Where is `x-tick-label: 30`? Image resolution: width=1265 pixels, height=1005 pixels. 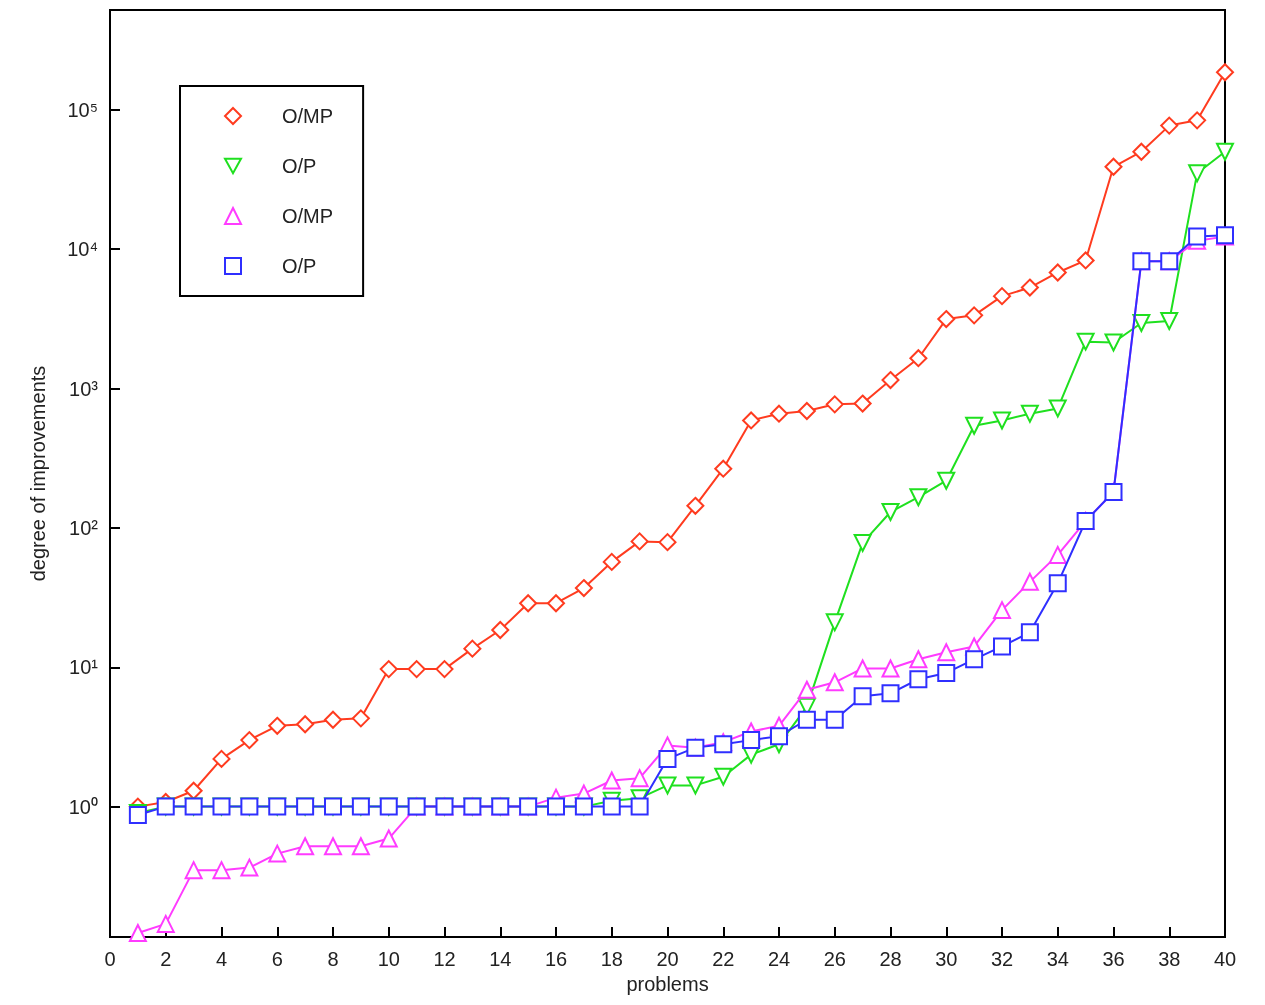 x-tick-label: 30 is located at coordinates (946, 959).